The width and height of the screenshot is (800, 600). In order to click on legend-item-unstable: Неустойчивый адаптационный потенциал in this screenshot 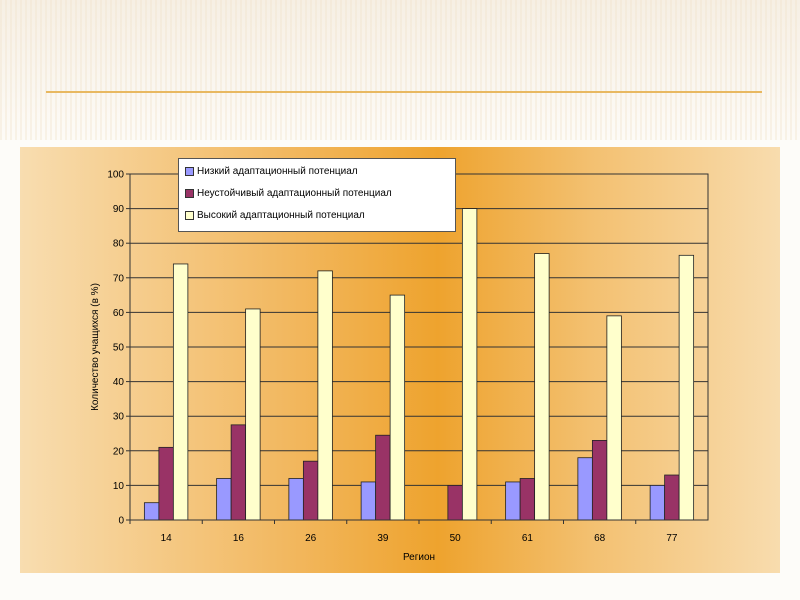, I will do `click(288, 193)`.